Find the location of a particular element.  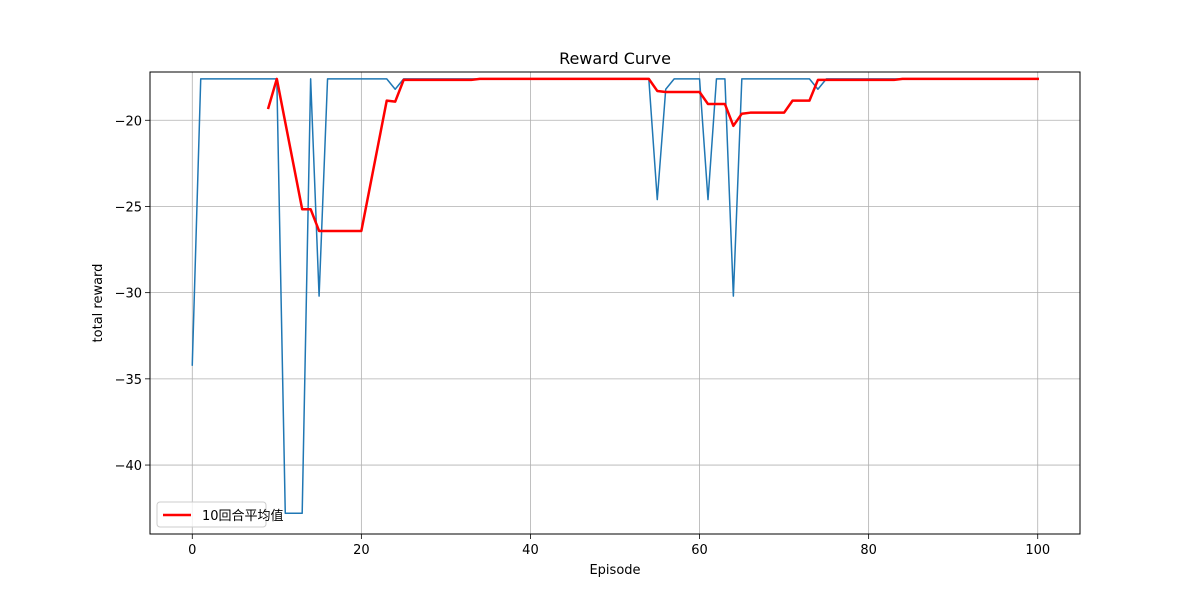

x-tick-label: 40 is located at coordinates (530, 550).